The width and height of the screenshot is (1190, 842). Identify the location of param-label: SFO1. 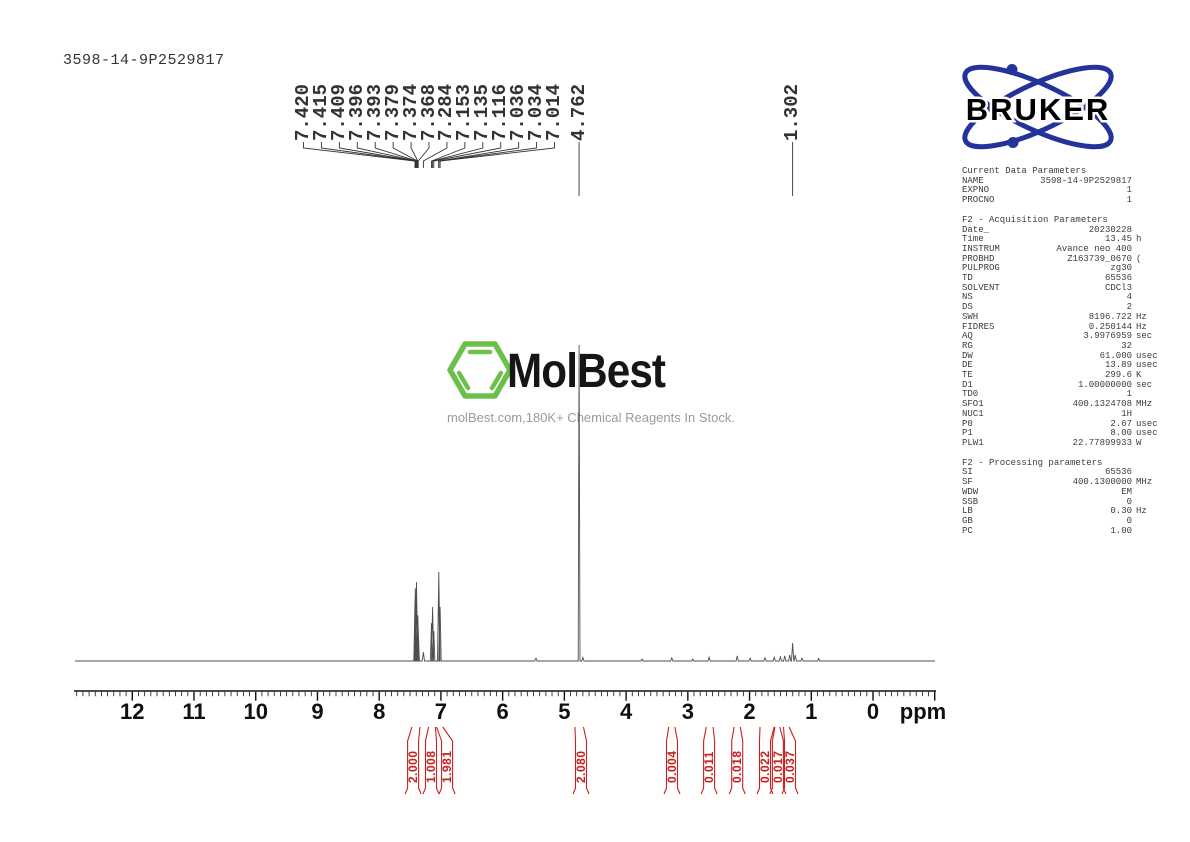
(973, 404).